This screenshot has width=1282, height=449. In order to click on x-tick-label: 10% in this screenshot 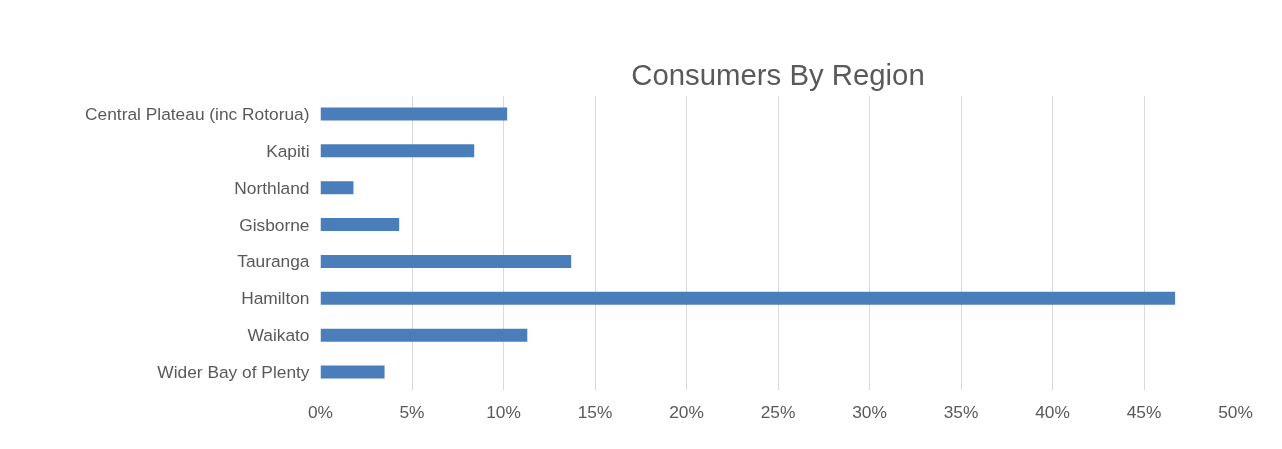, I will do `click(503, 411)`.